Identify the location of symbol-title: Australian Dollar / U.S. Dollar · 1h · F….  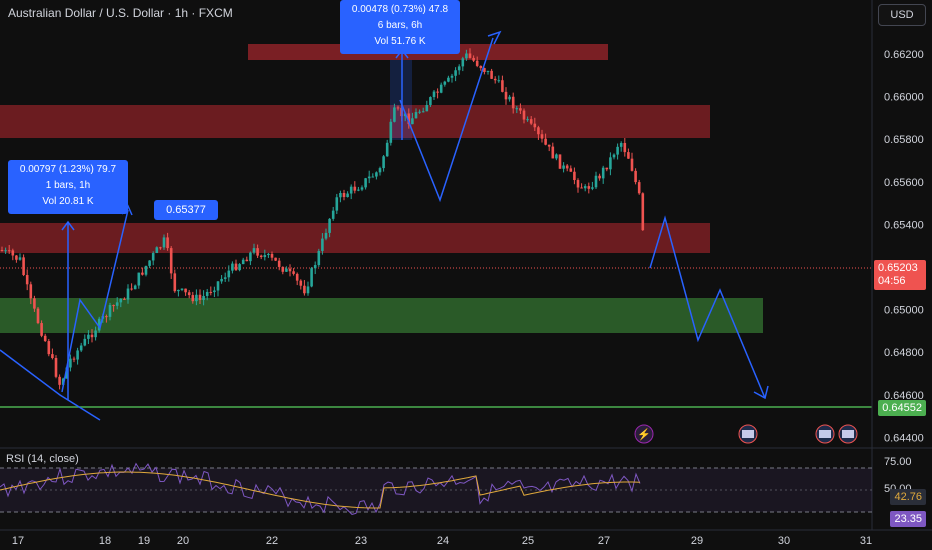
(120, 13).